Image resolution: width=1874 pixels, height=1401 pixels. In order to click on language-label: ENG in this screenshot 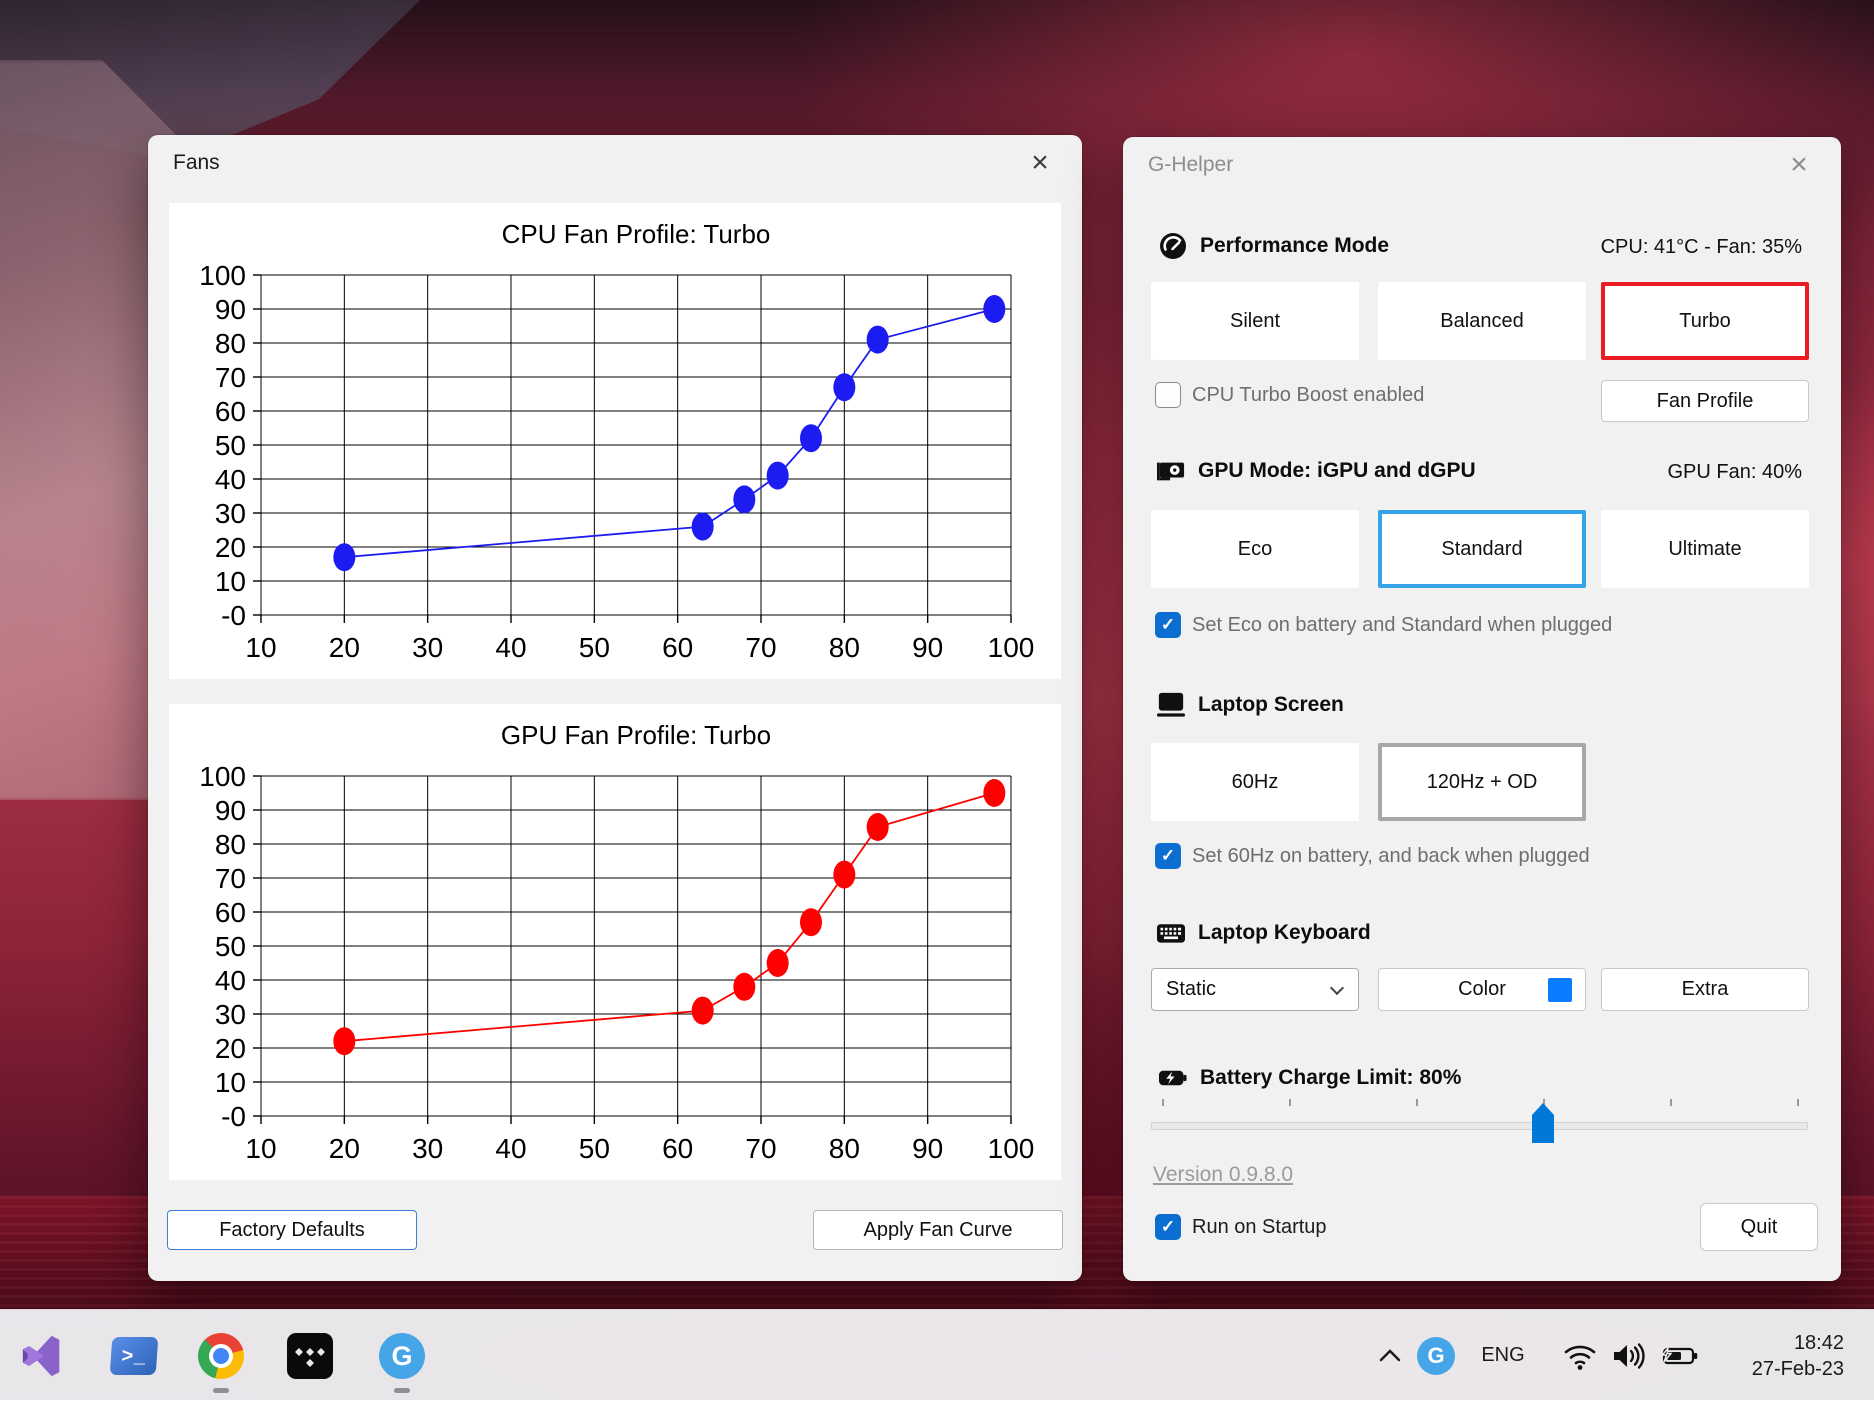, I will do `click(1502, 1355)`.